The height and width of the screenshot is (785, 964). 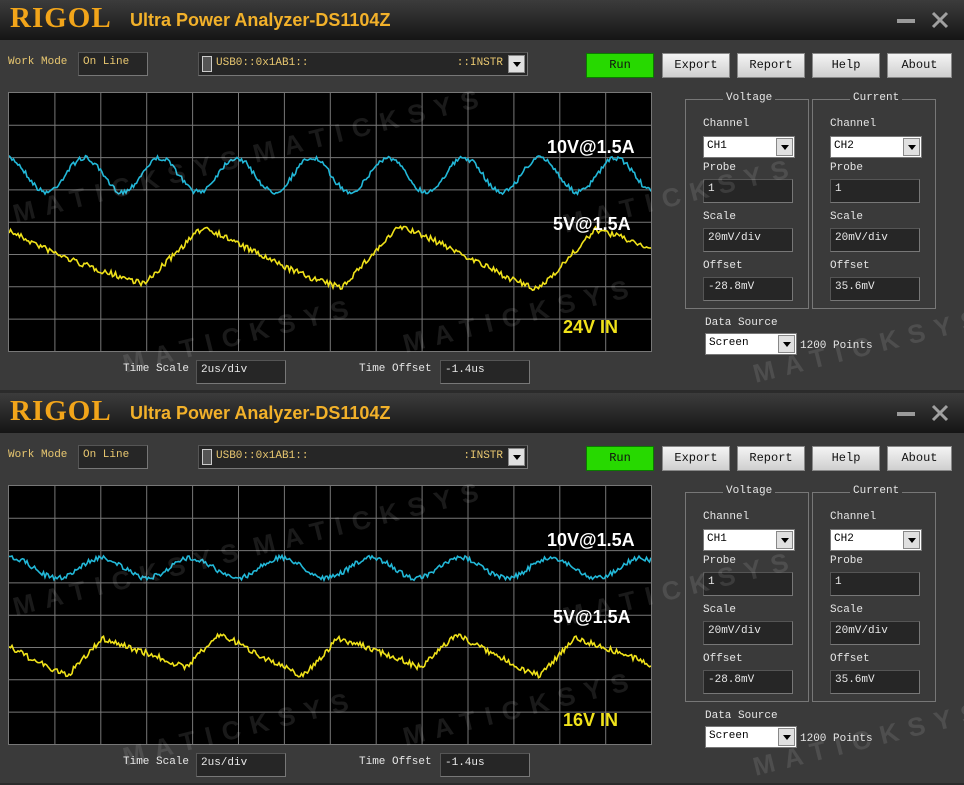 What do you see at coordinates (591, 327) in the screenshot?
I see `scope-annotation: 24V IN` at bounding box center [591, 327].